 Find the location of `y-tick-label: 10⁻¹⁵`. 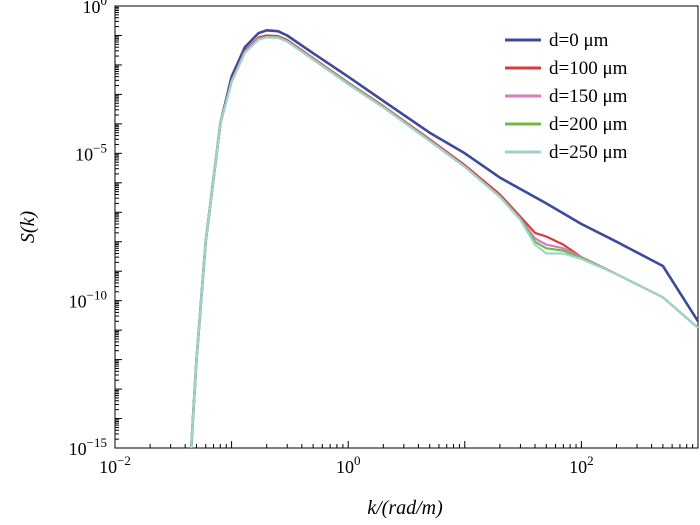

y-tick-label: 10⁻¹⁵ is located at coordinates (88, 447).